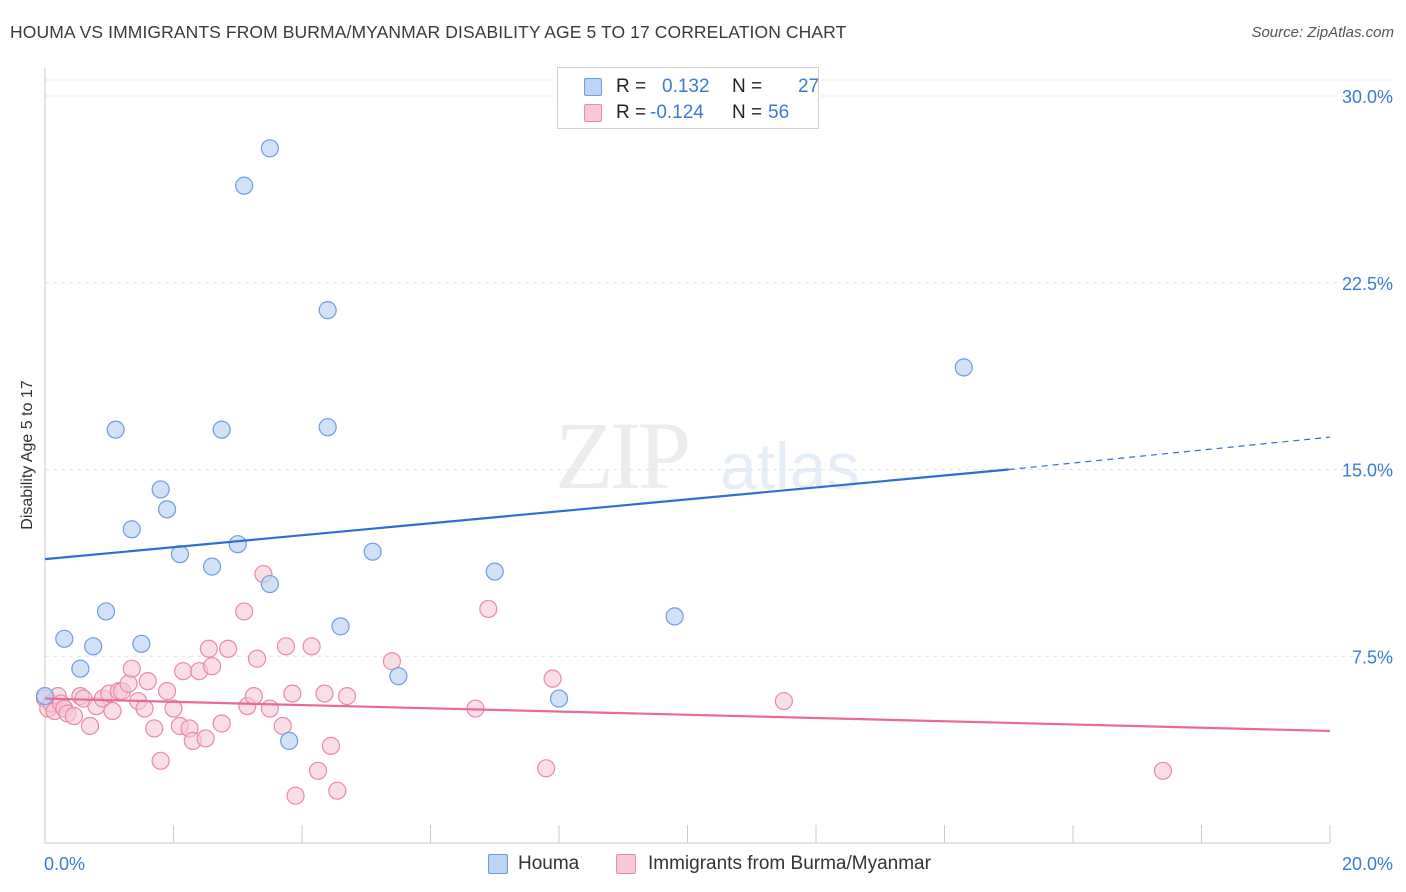 This screenshot has height=892, width=1406. I want to click on burma-swatch-icon, so click(593, 113).